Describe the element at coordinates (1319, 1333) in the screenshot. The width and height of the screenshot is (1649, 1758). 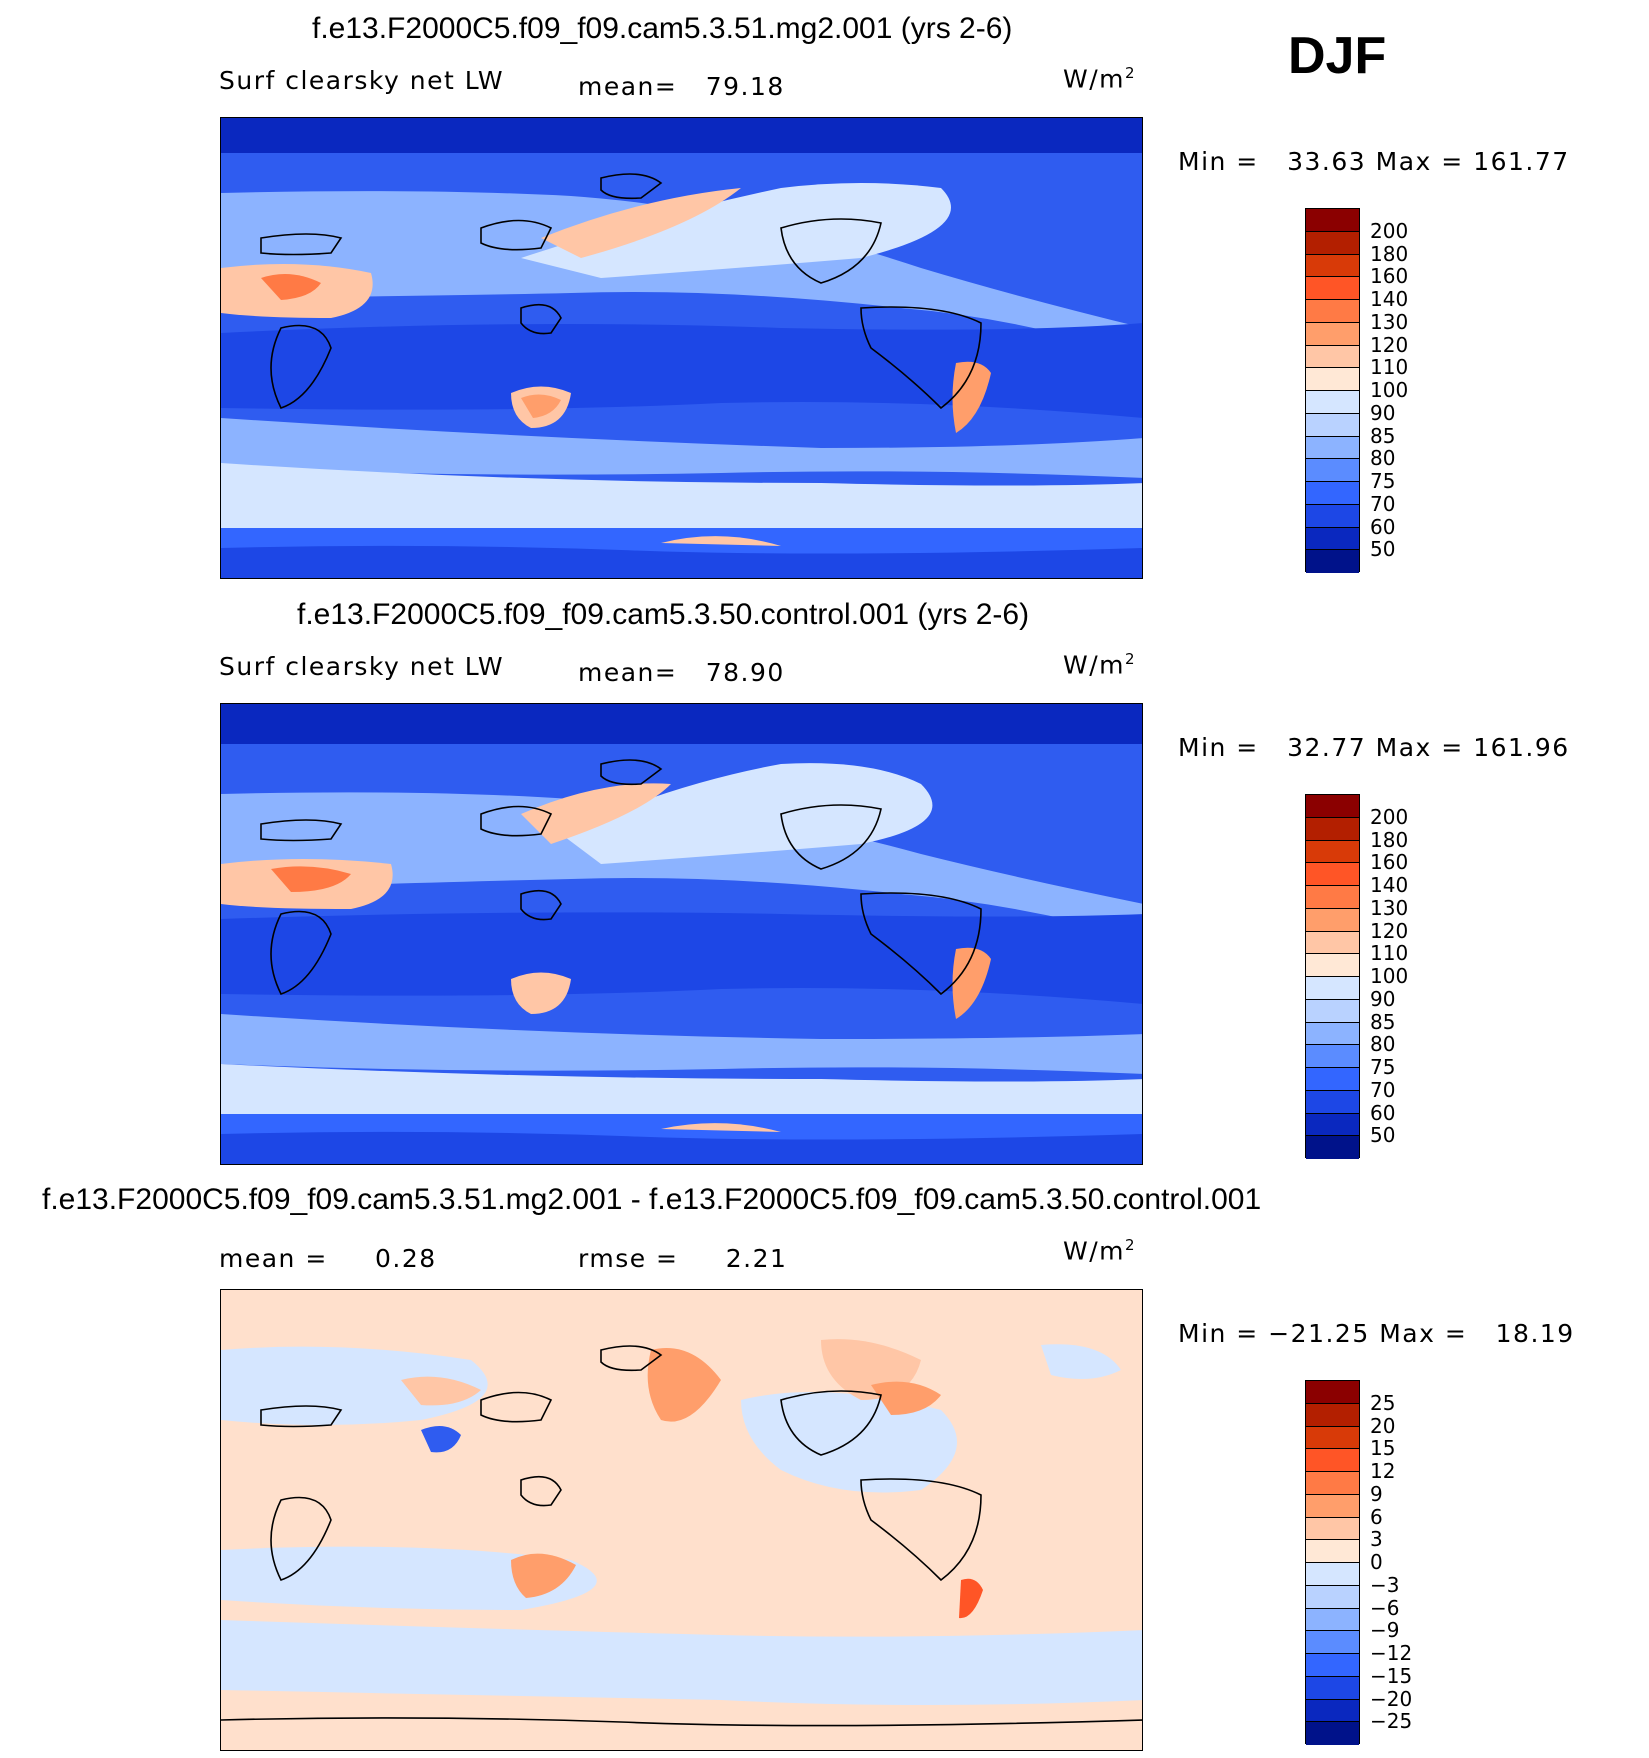
I see `panel3-min-value: −21.25` at that location.